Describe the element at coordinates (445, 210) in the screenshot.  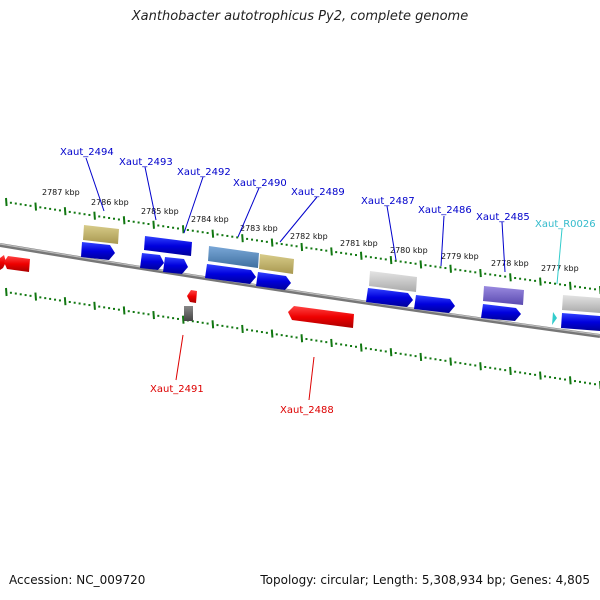
I see `gene-label: Xaut_2486` at that location.